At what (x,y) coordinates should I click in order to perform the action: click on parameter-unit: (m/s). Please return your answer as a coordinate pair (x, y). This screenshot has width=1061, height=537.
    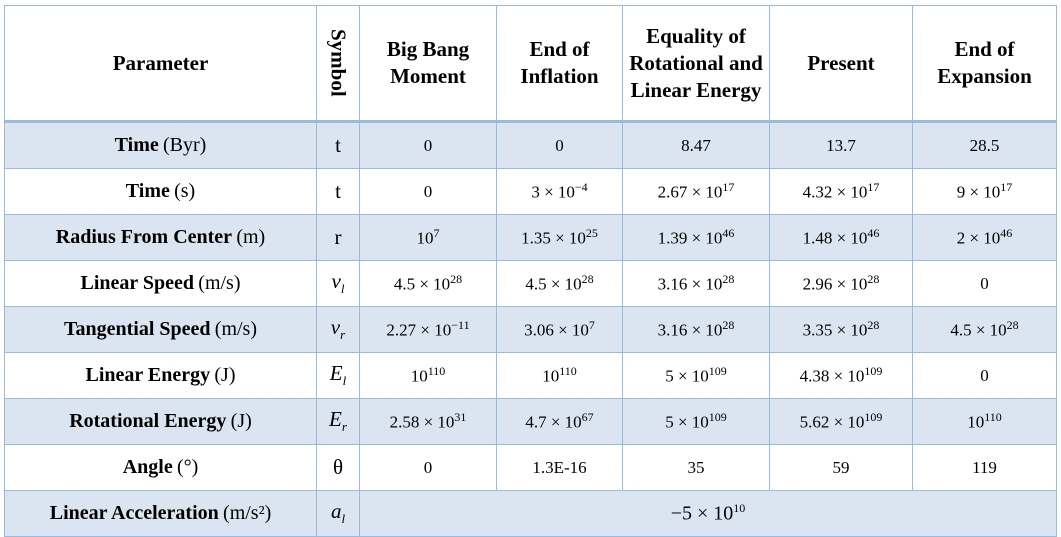
    Looking at the image, I should click on (219, 283).